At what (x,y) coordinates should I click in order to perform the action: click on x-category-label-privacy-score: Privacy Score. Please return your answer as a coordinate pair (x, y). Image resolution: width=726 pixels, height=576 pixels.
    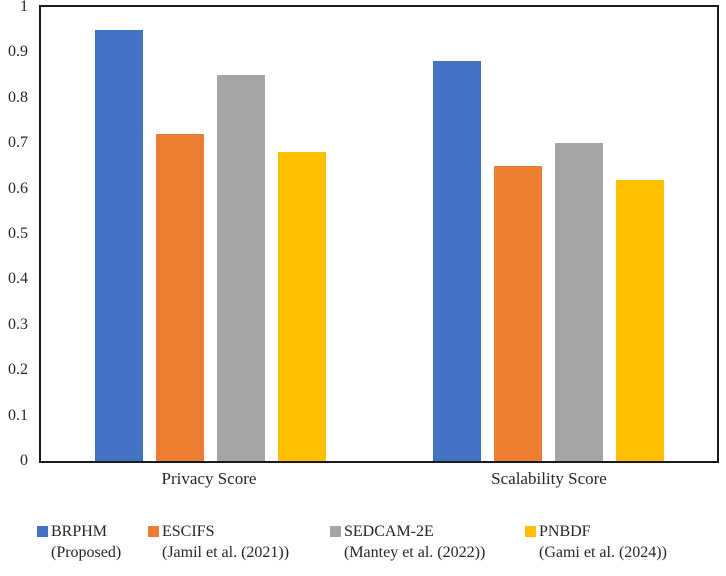
    Looking at the image, I should click on (209, 478).